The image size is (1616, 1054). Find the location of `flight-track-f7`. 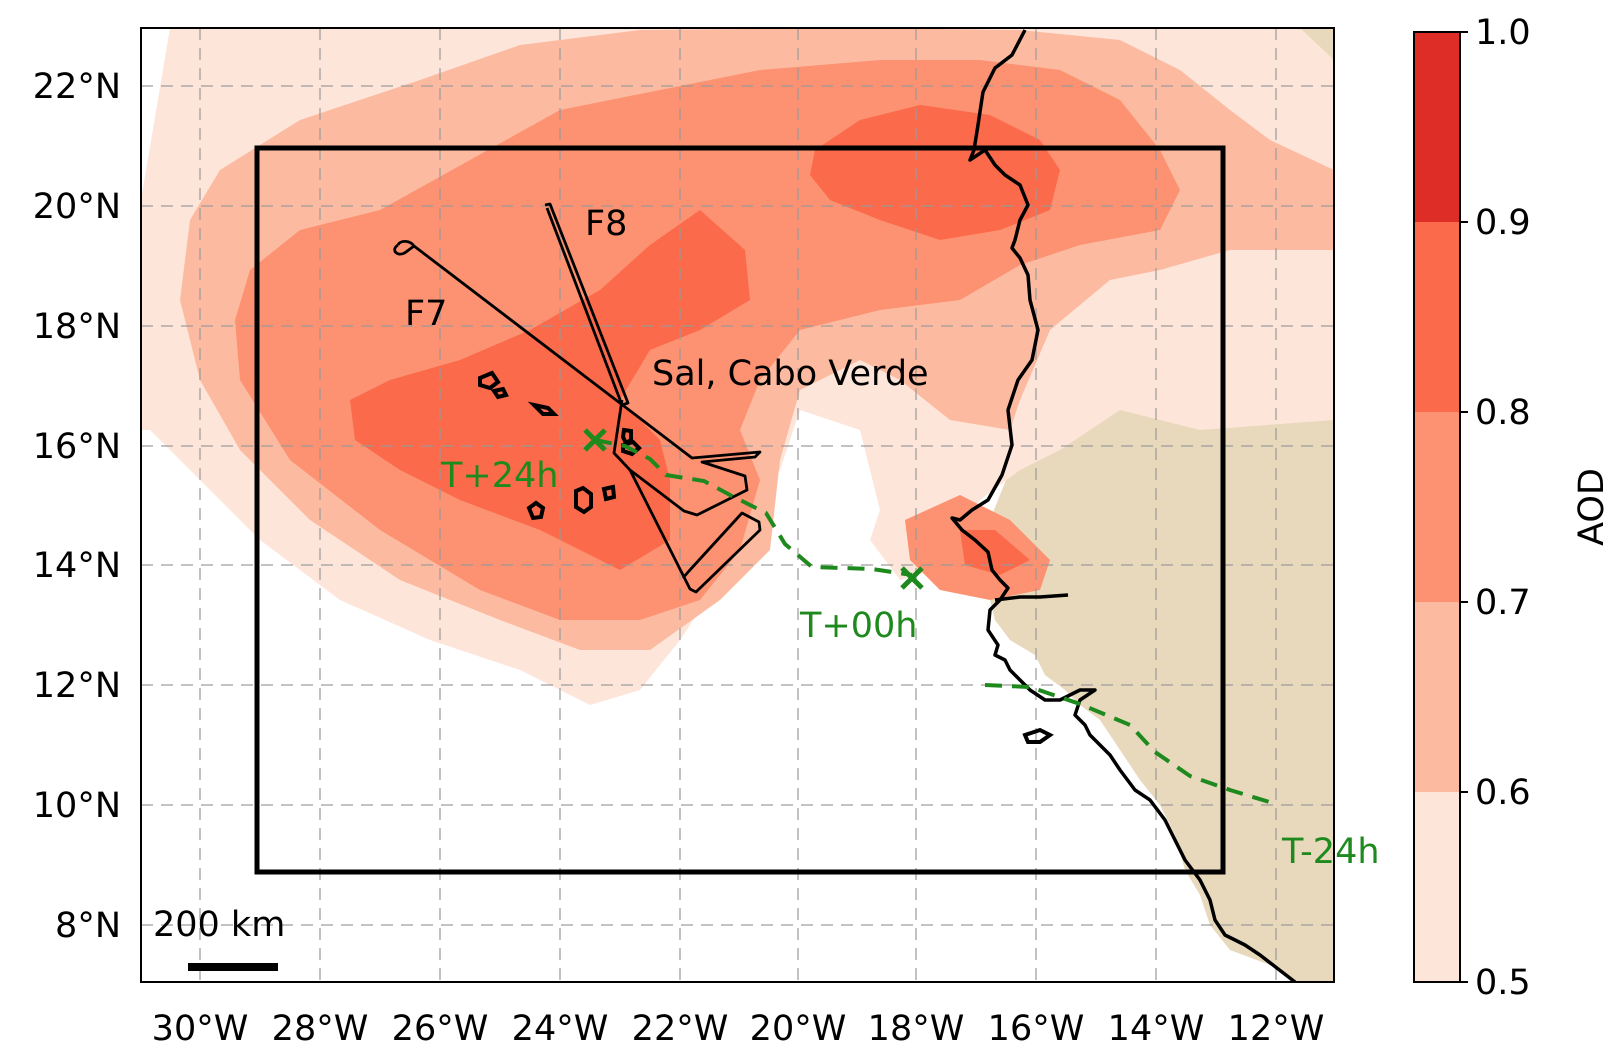

flight-track-f7 is located at coordinates (577, 378).